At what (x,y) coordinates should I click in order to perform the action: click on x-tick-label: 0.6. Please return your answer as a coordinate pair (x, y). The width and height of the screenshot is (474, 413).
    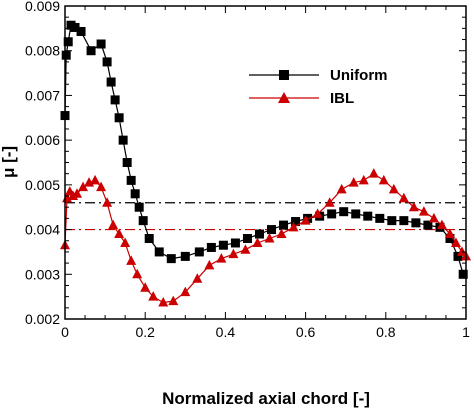
    Looking at the image, I should click on (306, 332).